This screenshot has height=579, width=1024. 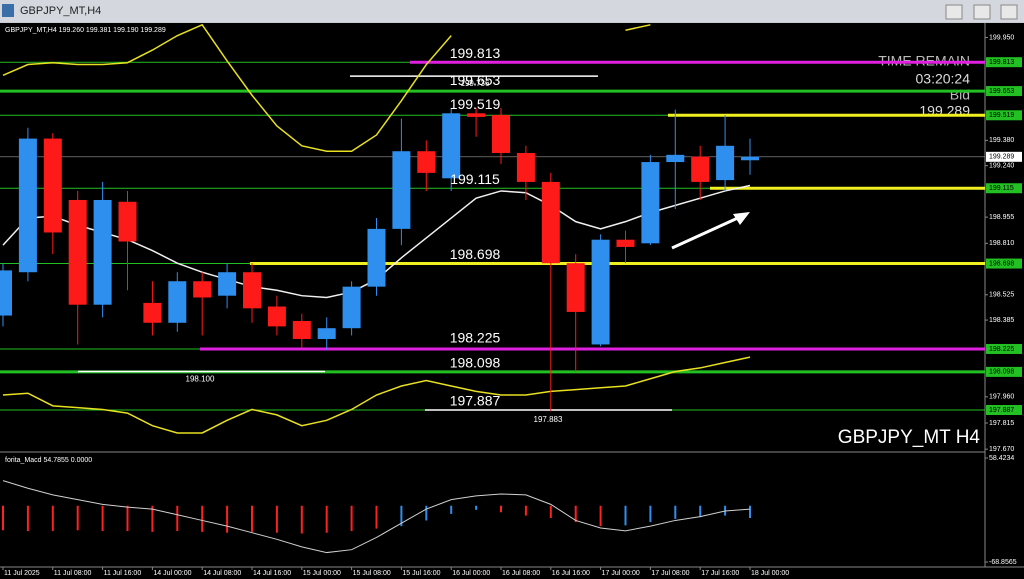 What do you see at coordinates (1001, 449) in the screenshot?
I see `y-tick-label: 197.670` at bounding box center [1001, 449].